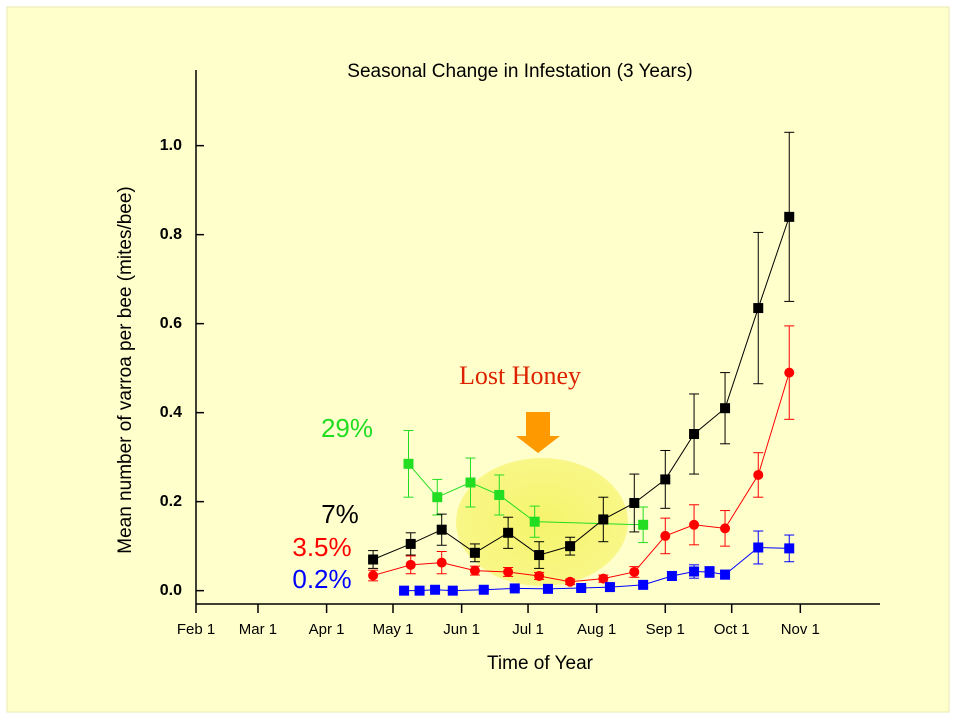  I want to click on annotation: 7%, so click(340, 514).